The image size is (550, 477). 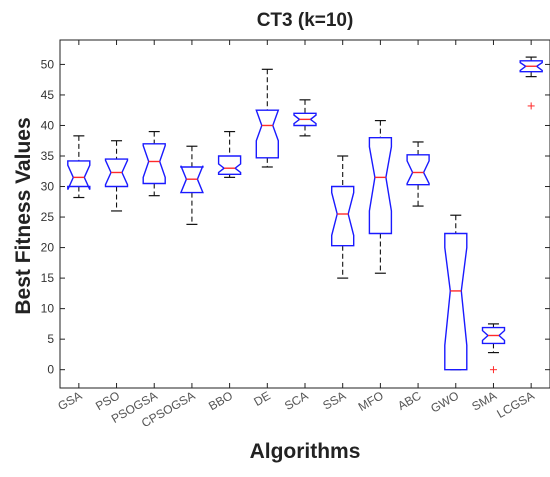 I want to click on box-gwo, so click(x=456, y=292).